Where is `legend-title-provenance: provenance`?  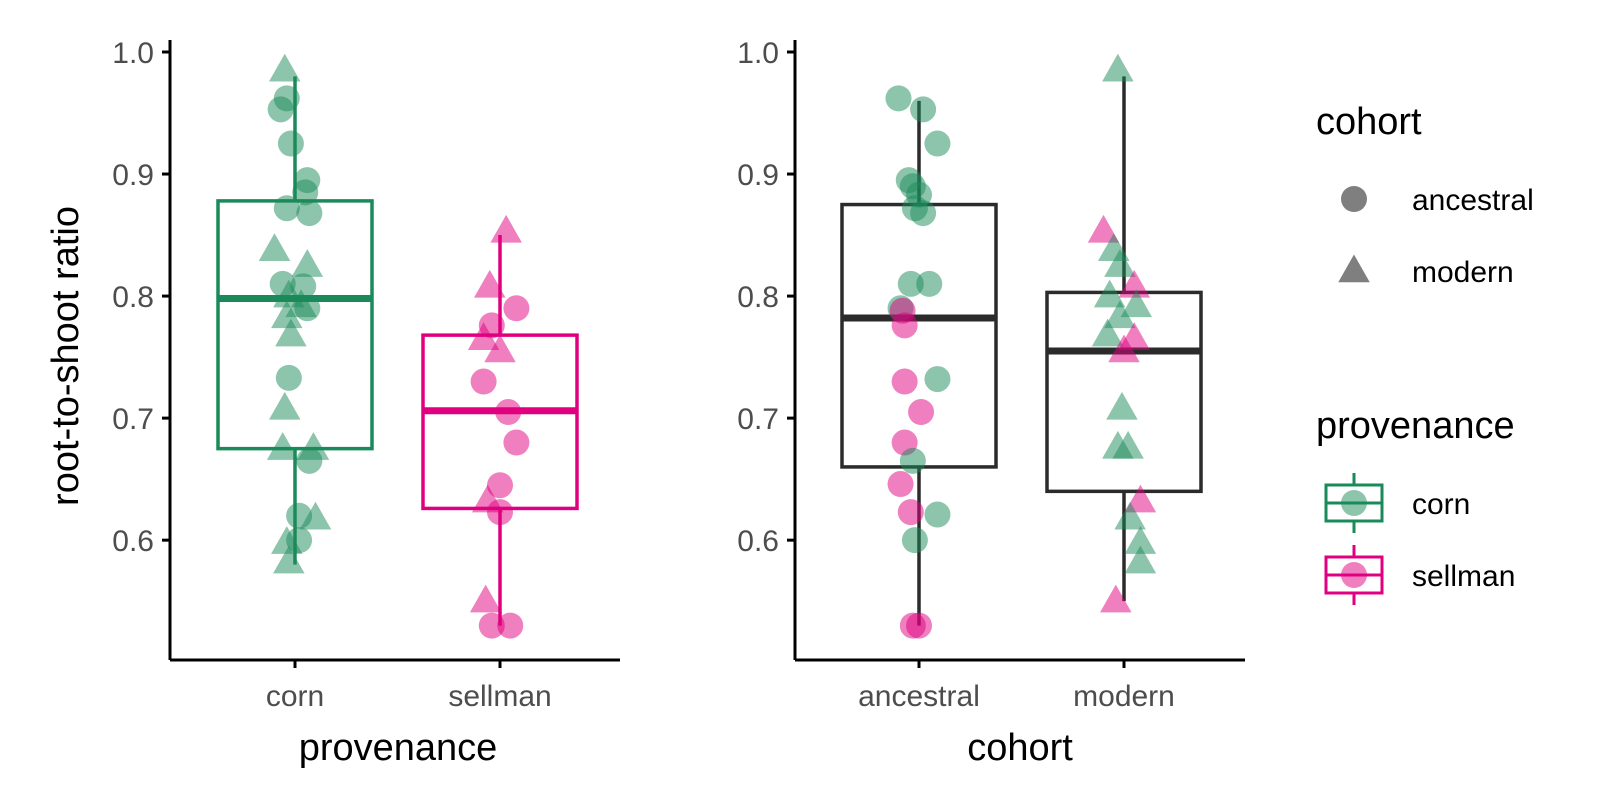
legend-title-provenance: provenance is located at coordinates (1415, 426).